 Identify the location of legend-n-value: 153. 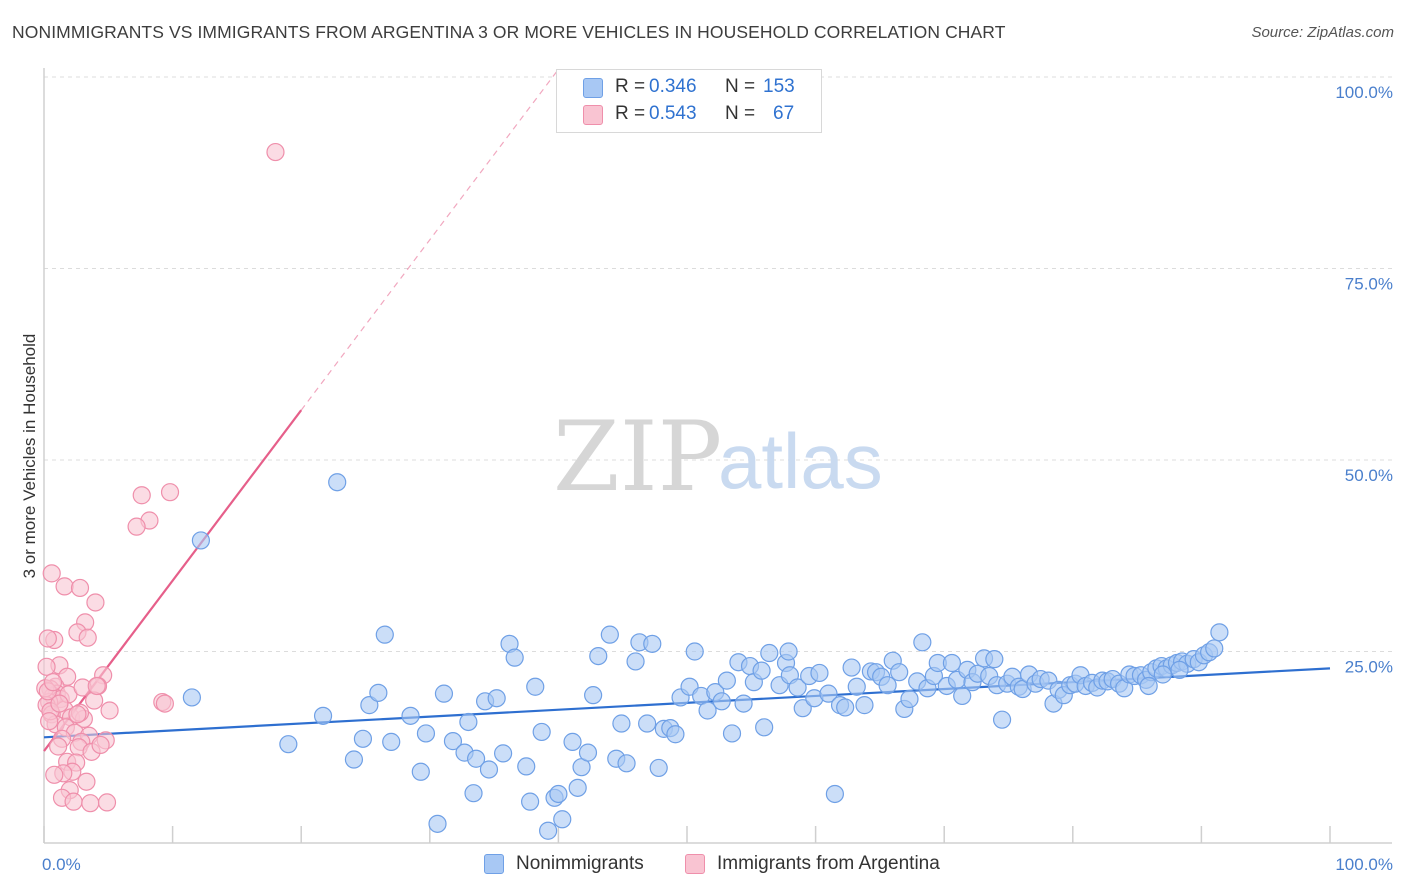
(779, 86).